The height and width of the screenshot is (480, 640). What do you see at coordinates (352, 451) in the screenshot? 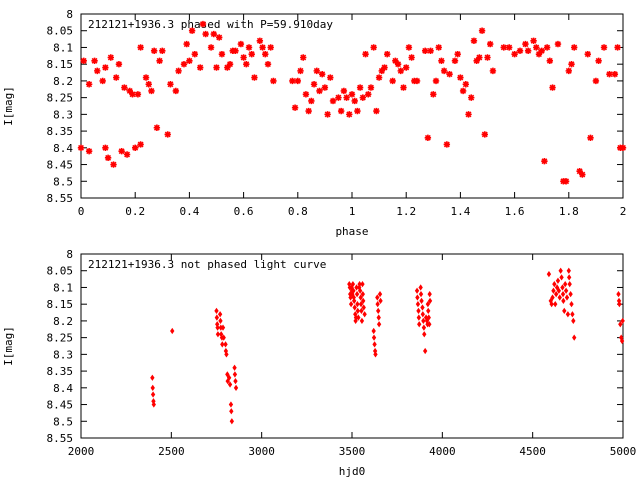
I see `unphased-x-tick-label: 3500` at bounding box center [352, 451].